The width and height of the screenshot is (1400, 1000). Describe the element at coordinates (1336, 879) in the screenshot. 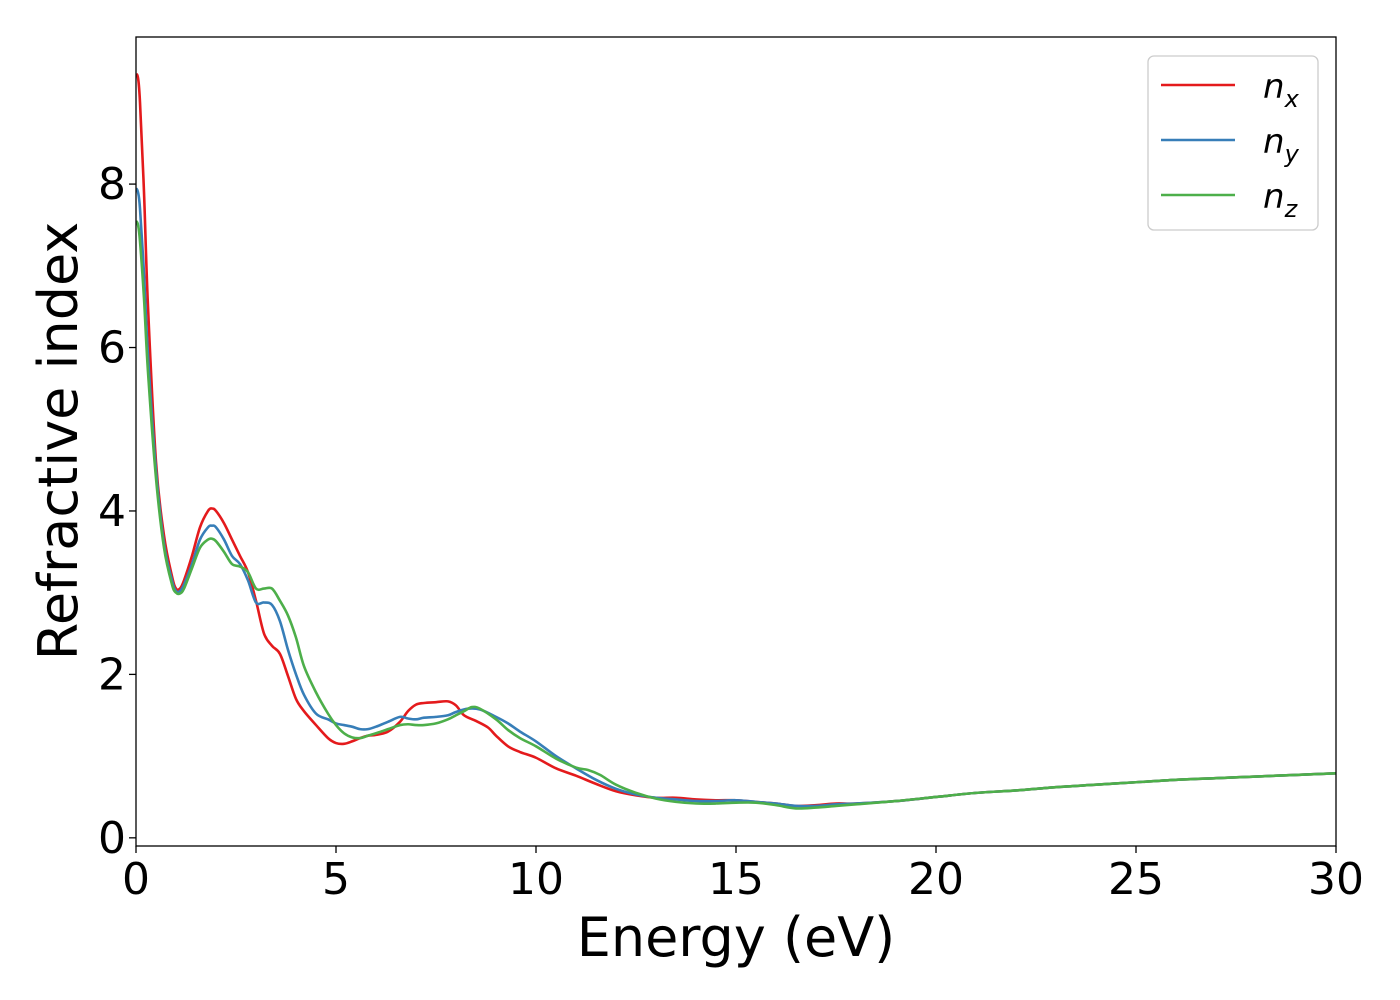

I see `x-tick-label: 30` at that location.